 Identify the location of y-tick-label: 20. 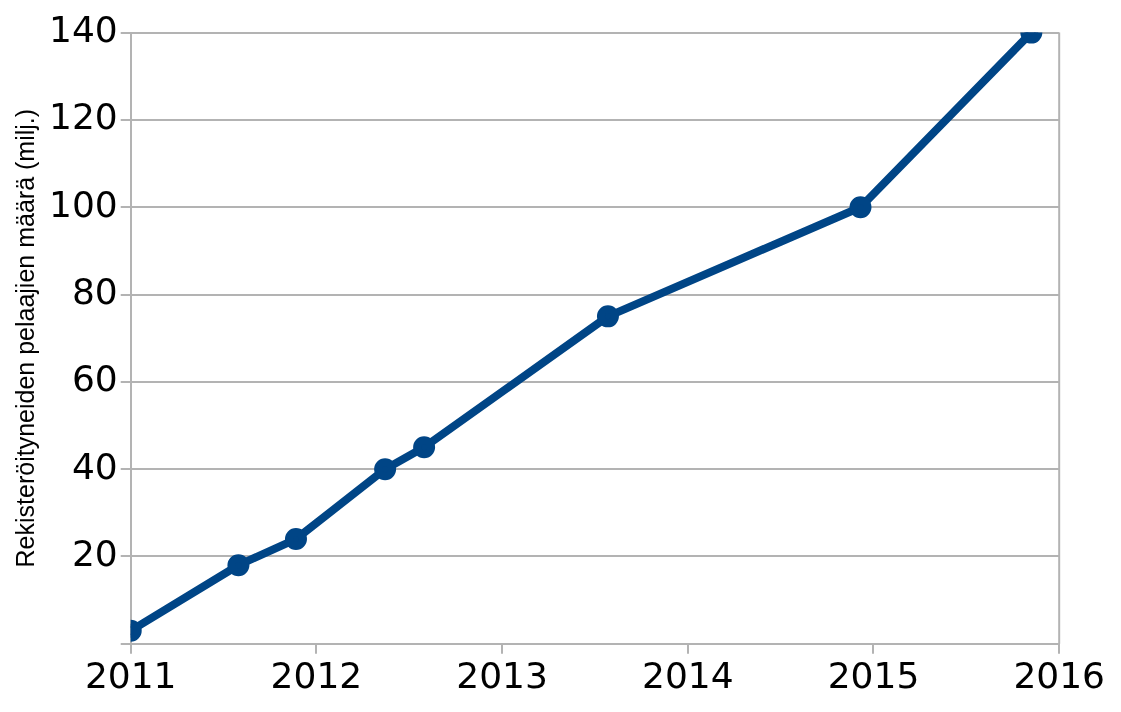
(94, 553).